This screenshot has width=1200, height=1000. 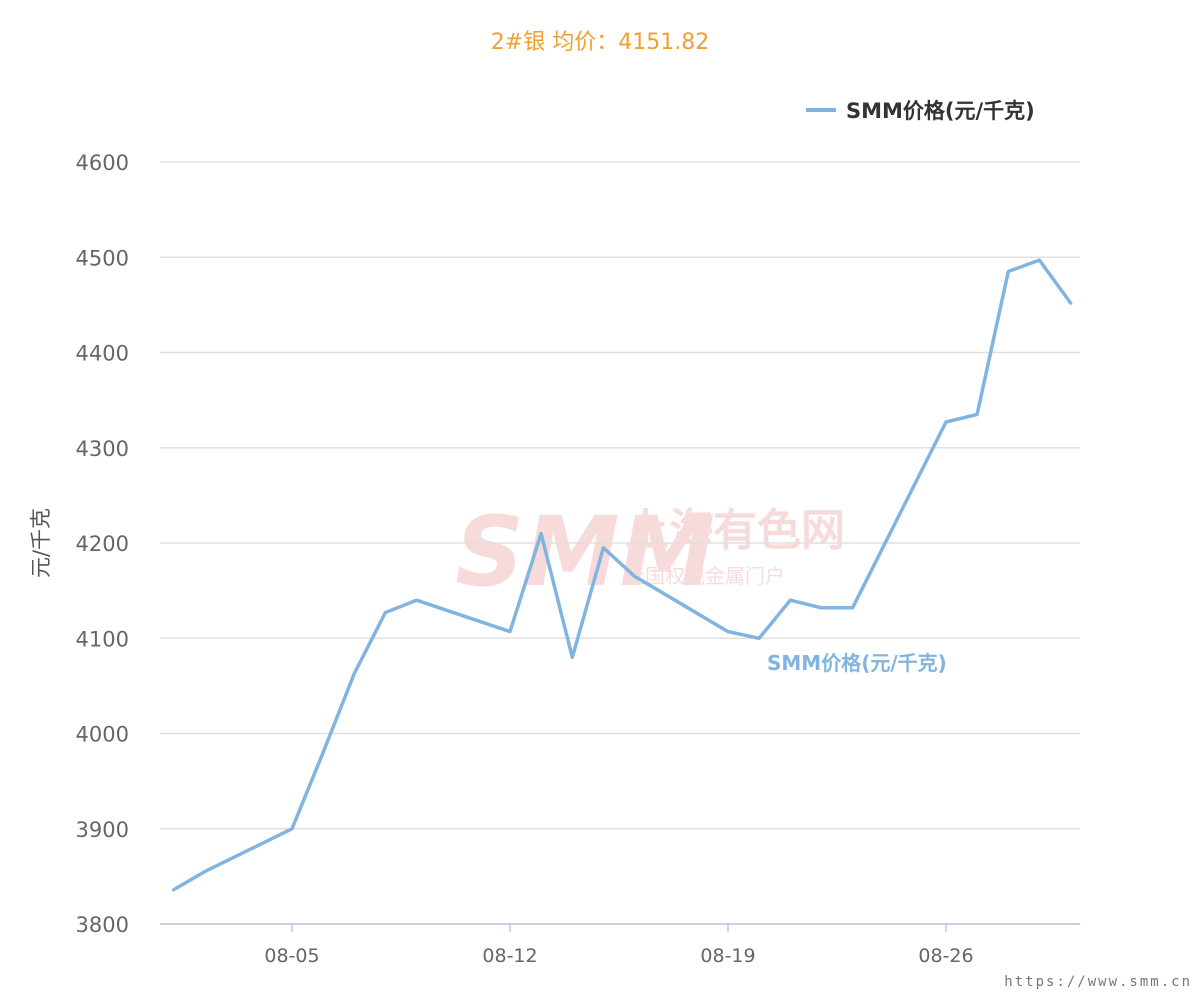 I want to click on y-tick-label: 3800, so click(x=102, y=925).